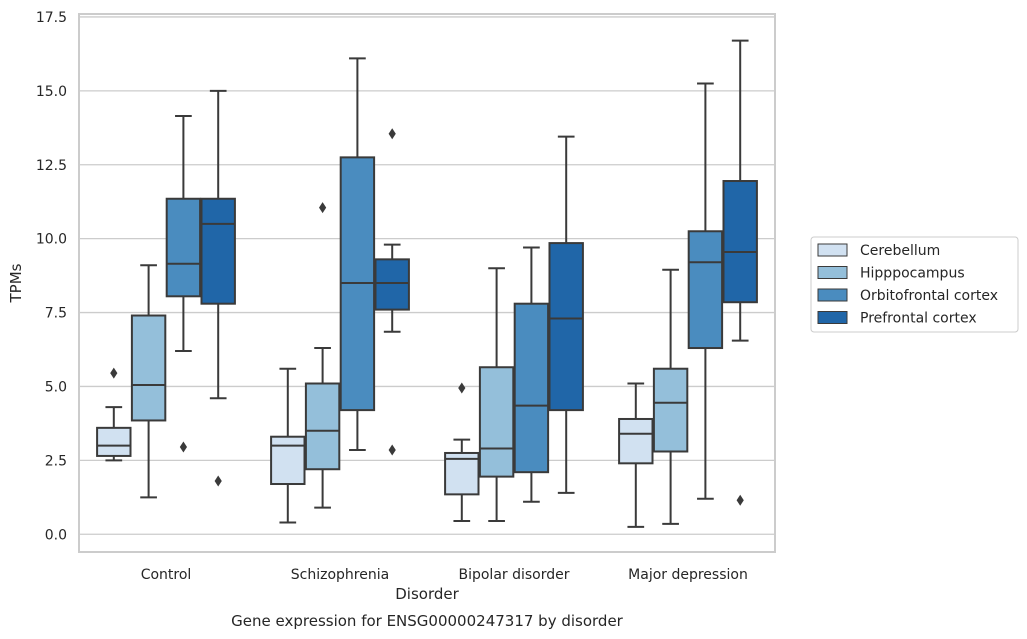 The width and height of the screenshot is (1027, 639). What do you see at coordinates (427, 594) in the screenshot?
I see `x-axis-label: Disorder` at bounding box center [427, 594].